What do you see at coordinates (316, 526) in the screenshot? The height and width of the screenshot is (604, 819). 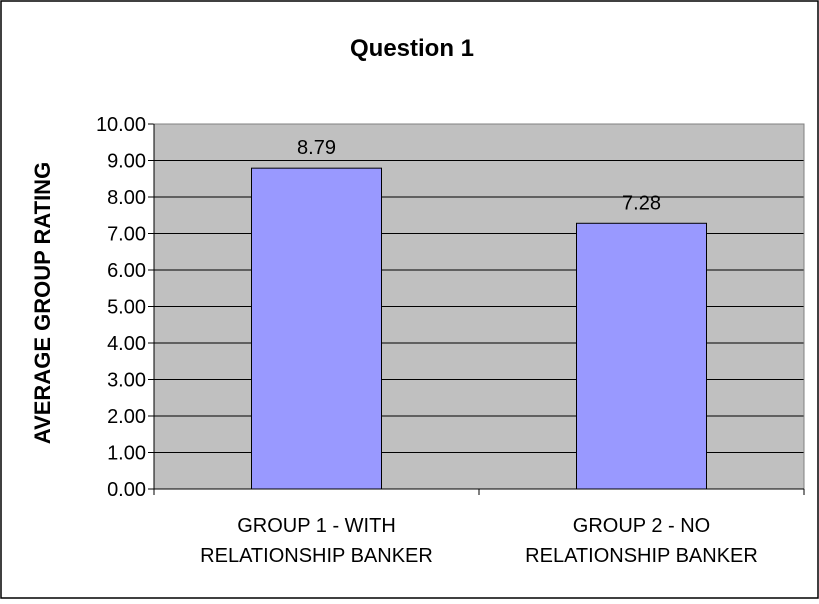 I see `category-label-line: GROUP 1 - WITH` at bounding box center [316, 526].